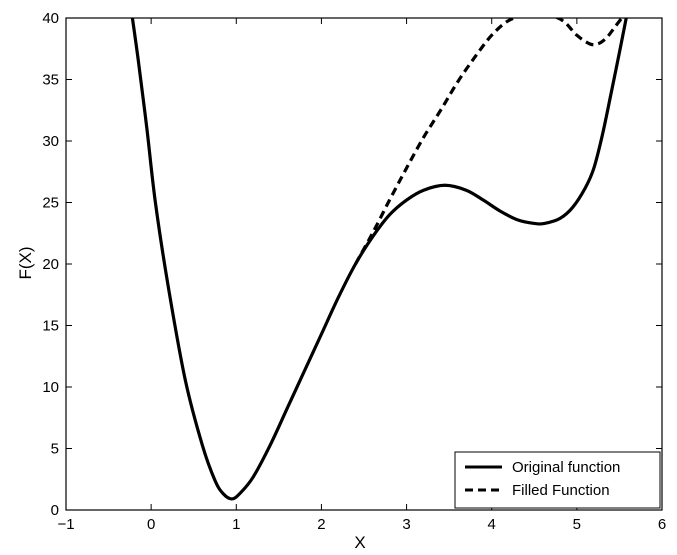 Image resolution: width=677 pixels, height=555 pixels. Describe the element at coordinates (50, 18) in the screenshot. I see `y-tick-label: 40` at that location.